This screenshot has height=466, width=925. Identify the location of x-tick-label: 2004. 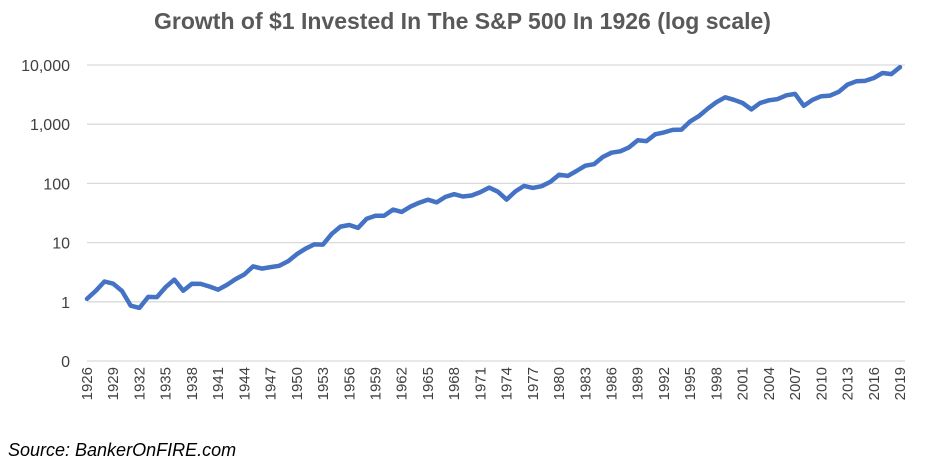
(769, 383).